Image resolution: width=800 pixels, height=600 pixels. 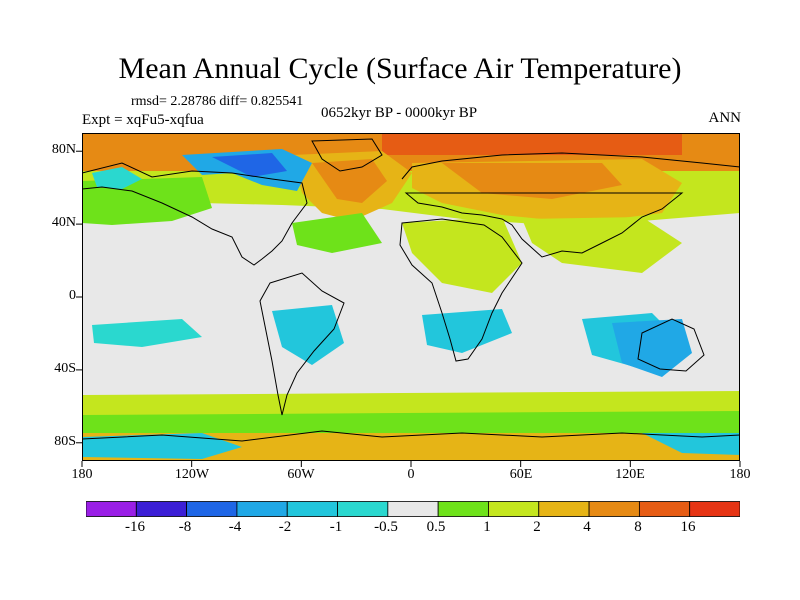 I want to click on north-america-coast, so click(x=195, y=214).